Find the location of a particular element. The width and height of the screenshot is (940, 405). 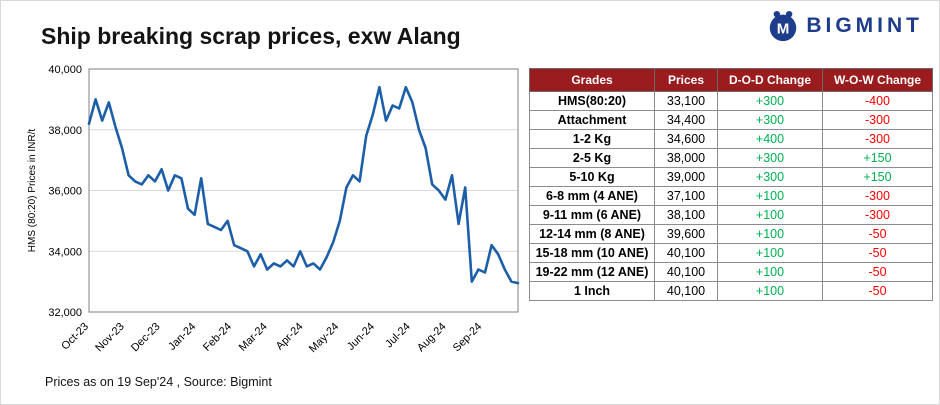

svg-text: Nov-23 is located at coordinates (110, 338).